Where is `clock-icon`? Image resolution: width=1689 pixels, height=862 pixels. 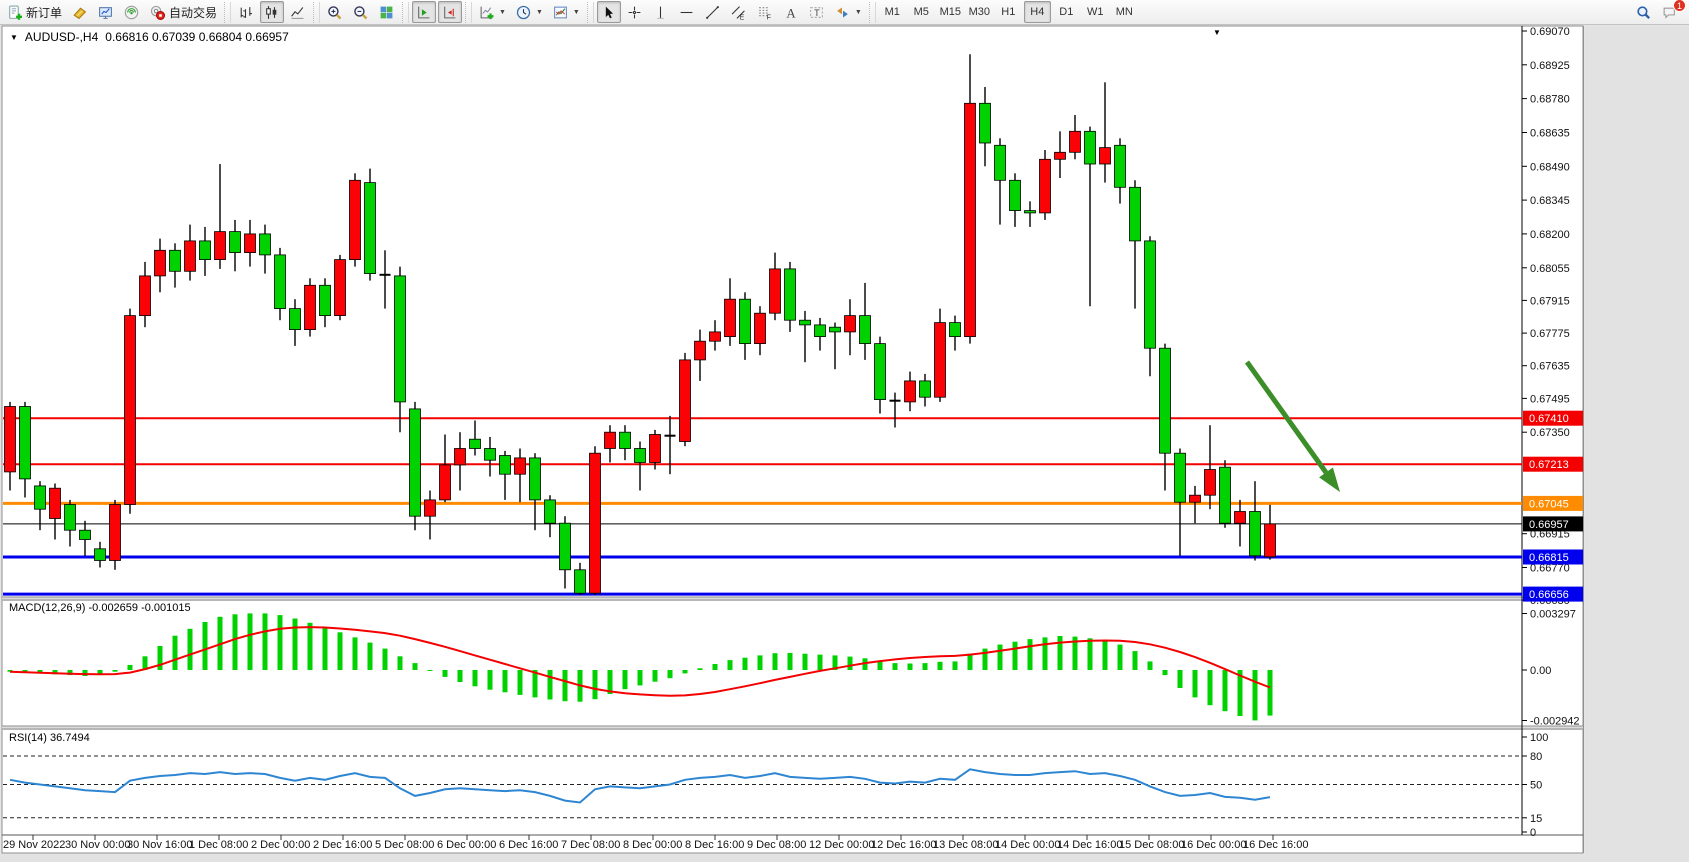
clock-icon is located at coordinates (523, 12).